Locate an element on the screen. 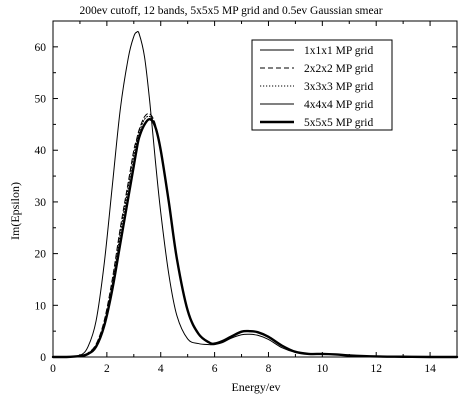 This screenshot has height=407, width=463. legend-box is located at coordinates (322, 85).